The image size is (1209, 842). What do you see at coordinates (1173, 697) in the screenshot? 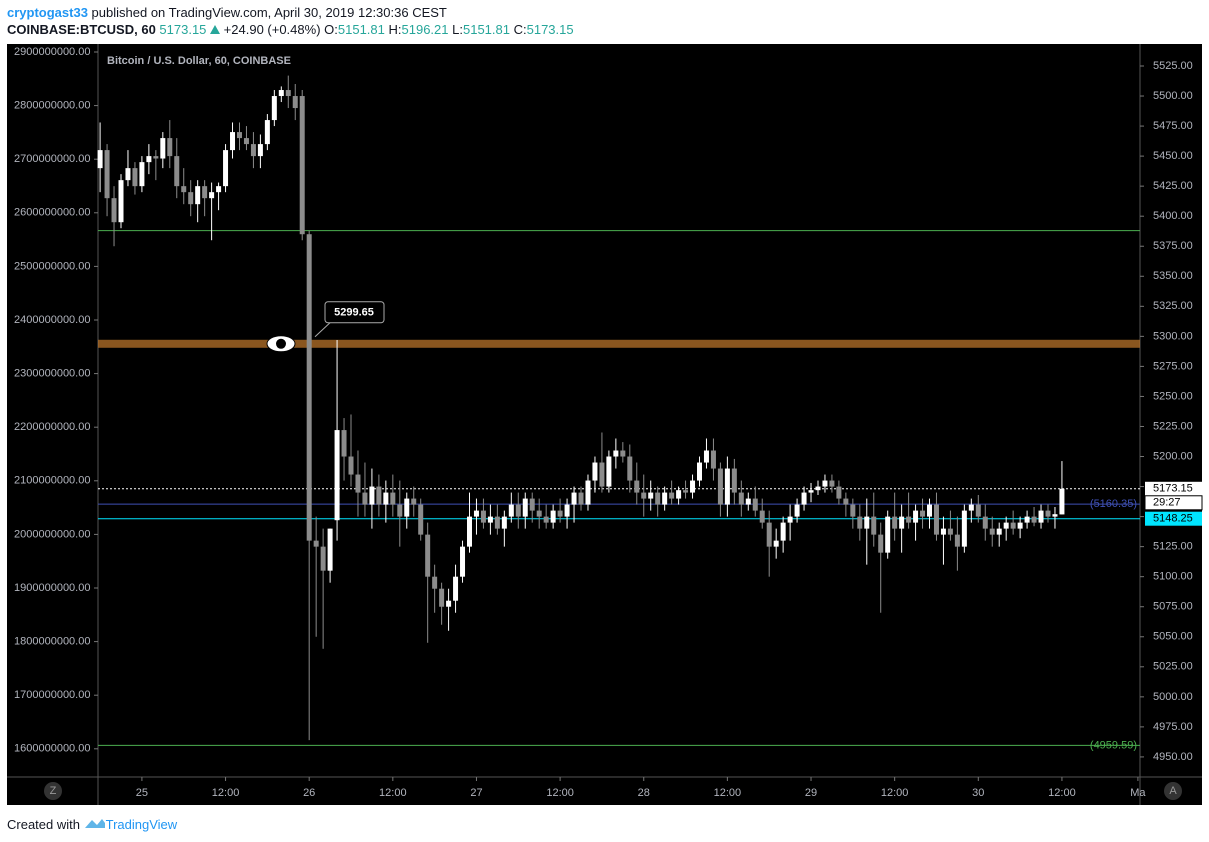
I see `y-tick-label: 5000.00` at bounding box center [1173, 697].